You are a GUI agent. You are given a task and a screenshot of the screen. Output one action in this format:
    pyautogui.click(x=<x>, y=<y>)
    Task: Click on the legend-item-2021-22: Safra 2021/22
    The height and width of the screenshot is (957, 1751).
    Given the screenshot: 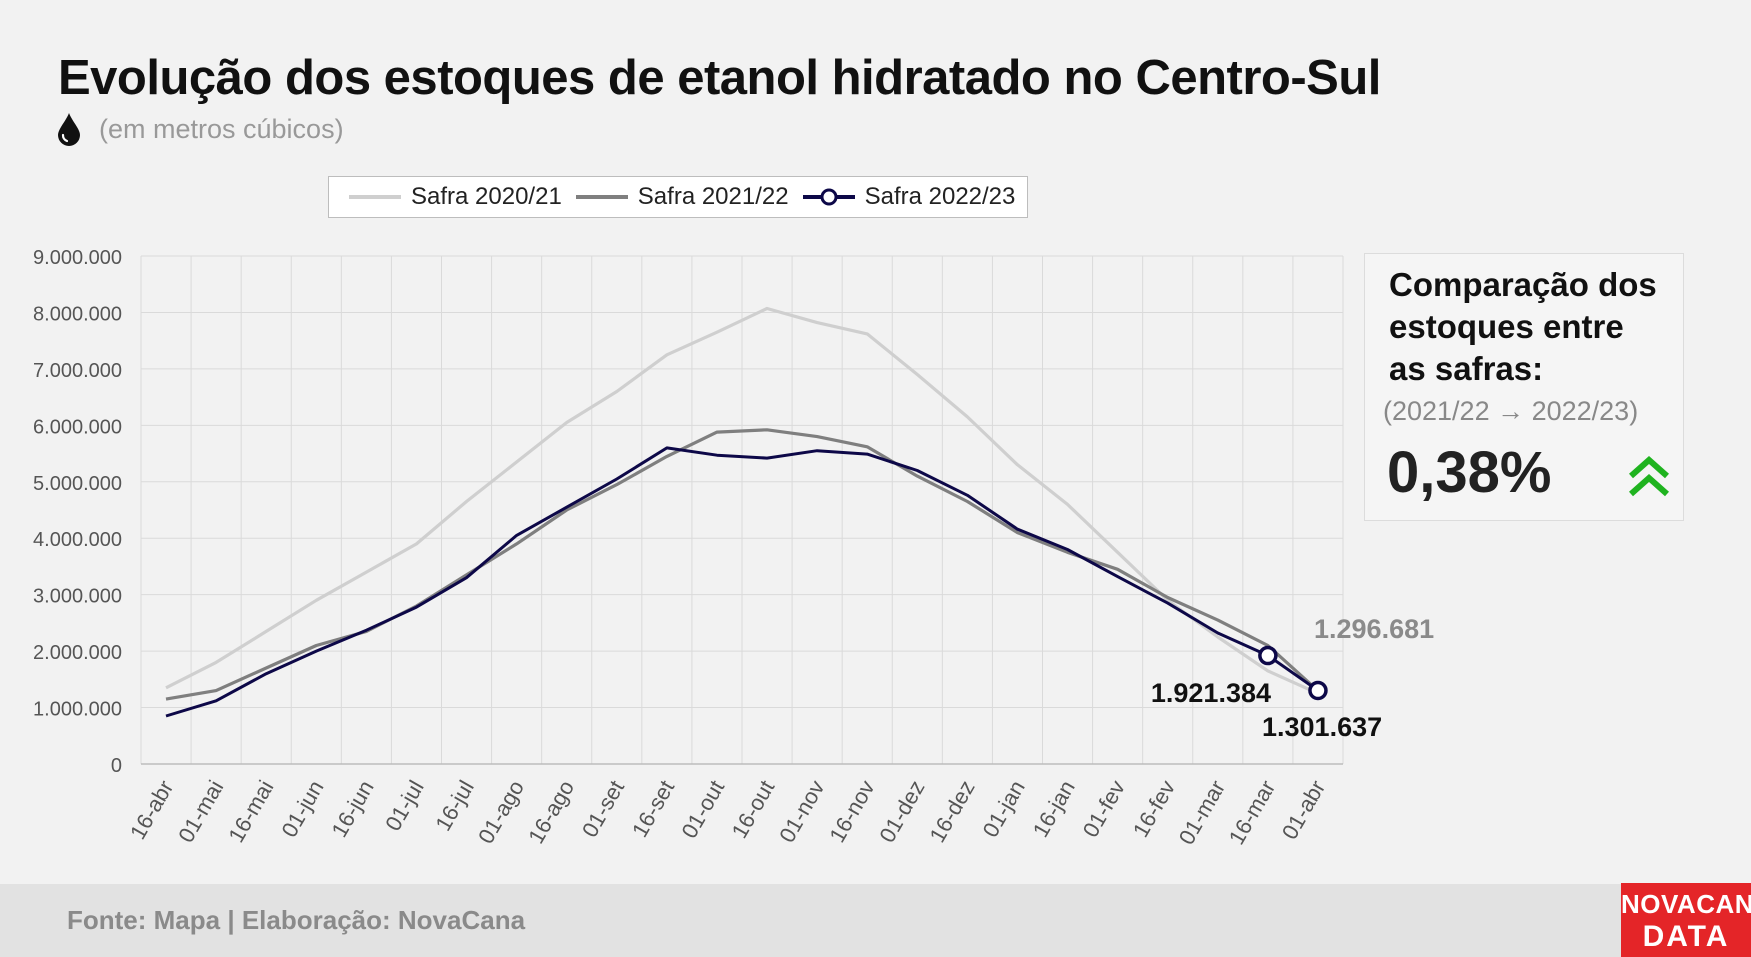 What is the action you would take?
    pyautogui.click(x=681, y=197)
    